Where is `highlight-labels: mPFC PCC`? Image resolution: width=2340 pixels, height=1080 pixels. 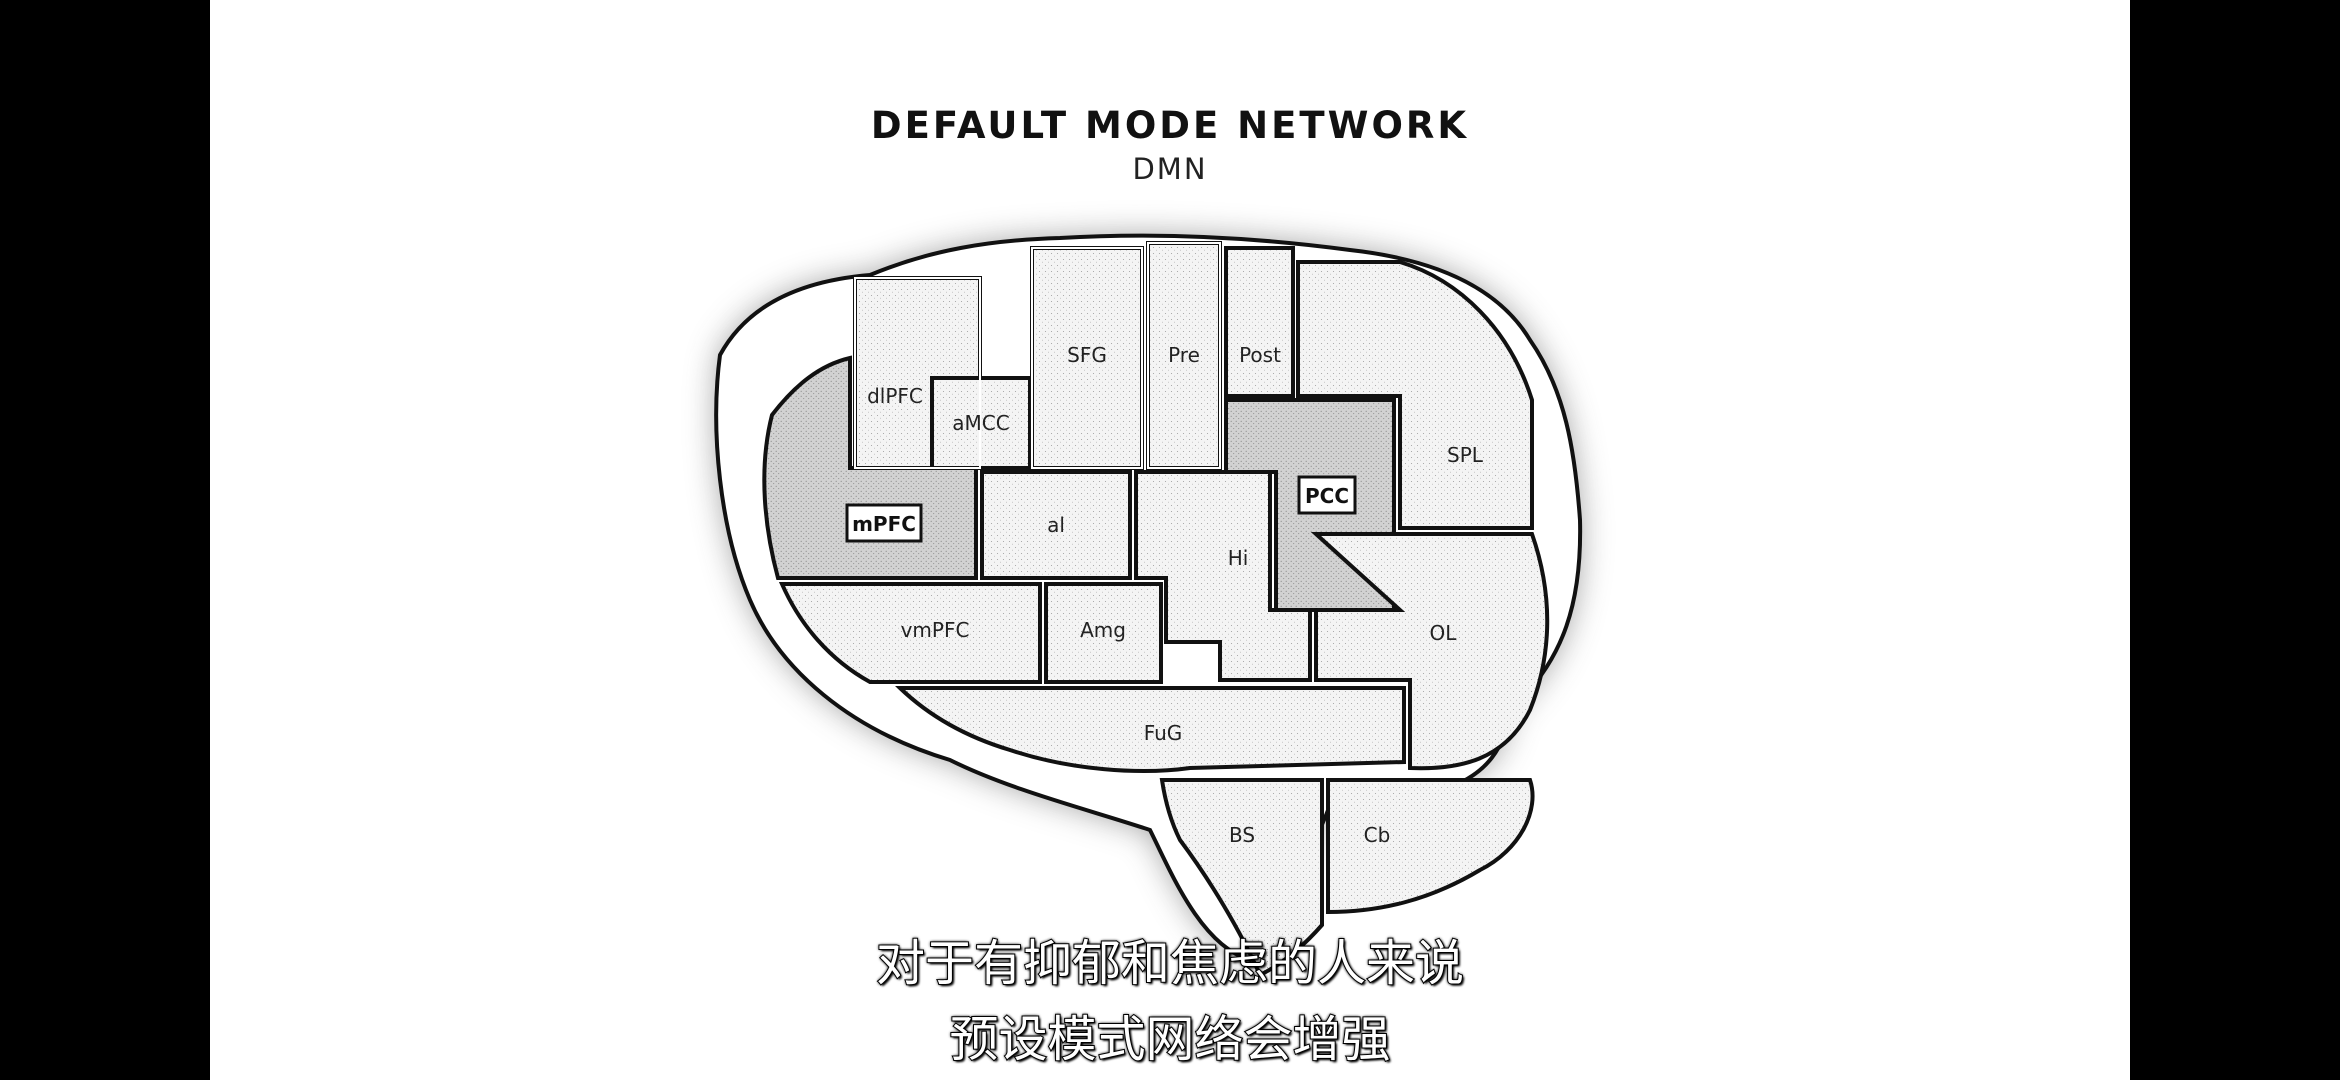 highlight-labels: mPFC PCC is located at coordinates (1101, 509).